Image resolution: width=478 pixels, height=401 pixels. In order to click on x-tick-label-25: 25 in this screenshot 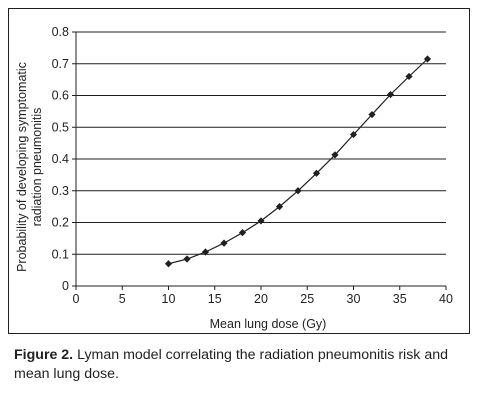, I will do `click(307, 299)`.